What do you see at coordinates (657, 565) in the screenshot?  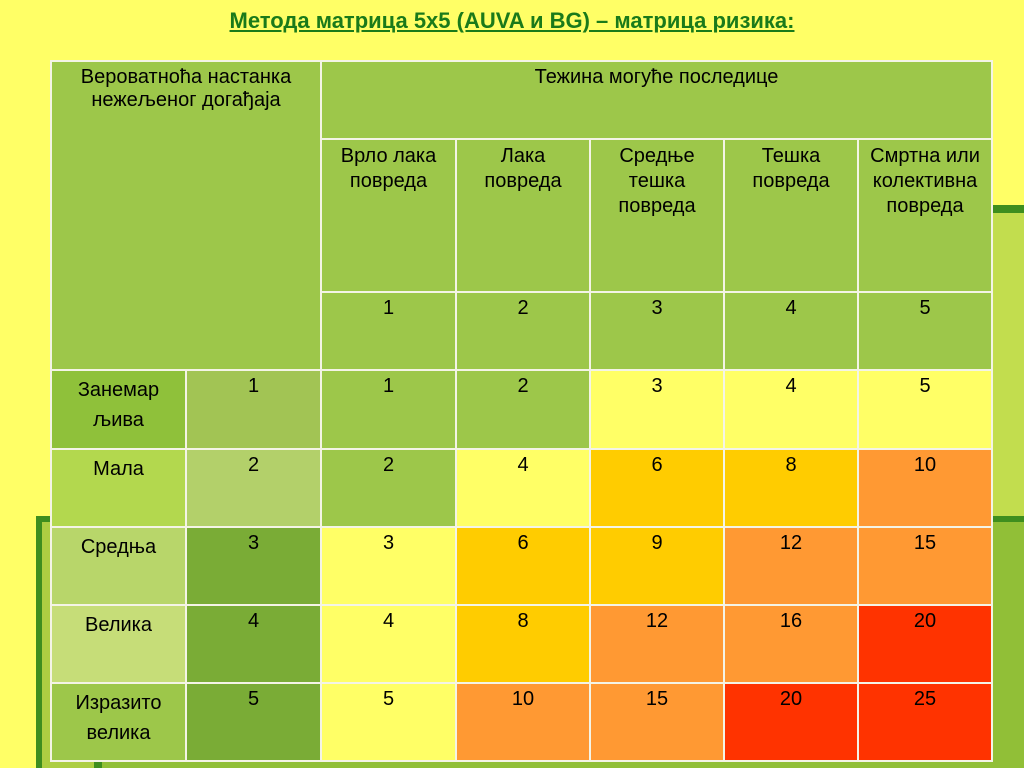 I see `risk-score-cell: 9` at bounding box center [657, 565].